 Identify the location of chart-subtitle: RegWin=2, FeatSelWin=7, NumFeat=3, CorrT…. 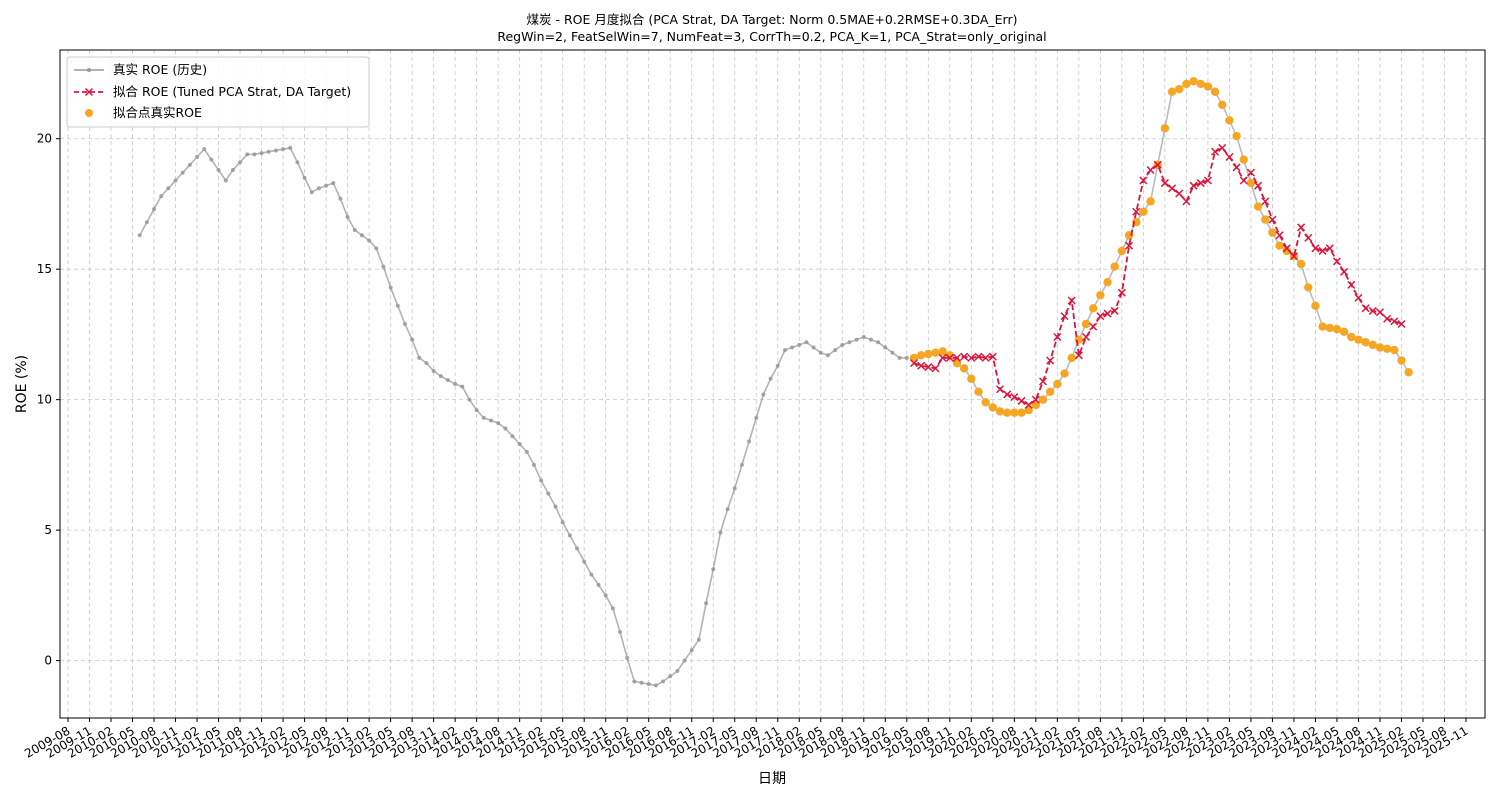
(771, 36).